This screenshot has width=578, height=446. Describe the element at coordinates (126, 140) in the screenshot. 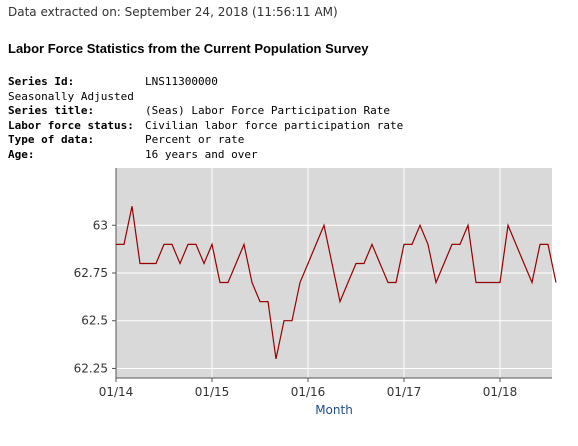

I see `type-row: Type of data: Percent or rate` at that location.